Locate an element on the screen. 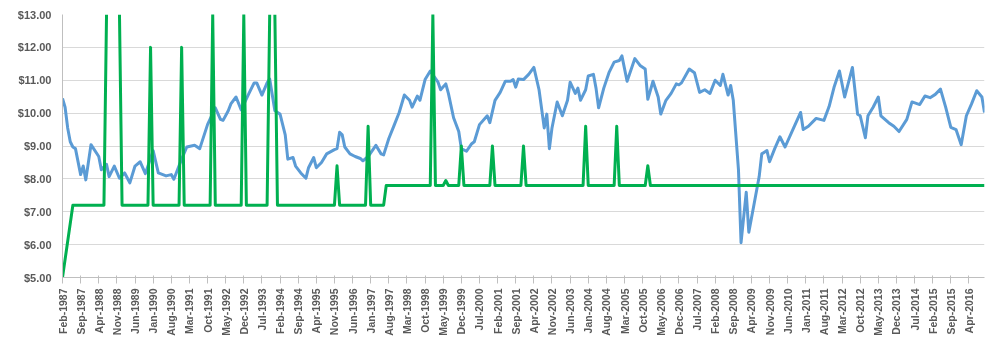  x-tick-label: Jun-1989 is located at coordinates (135, 311).